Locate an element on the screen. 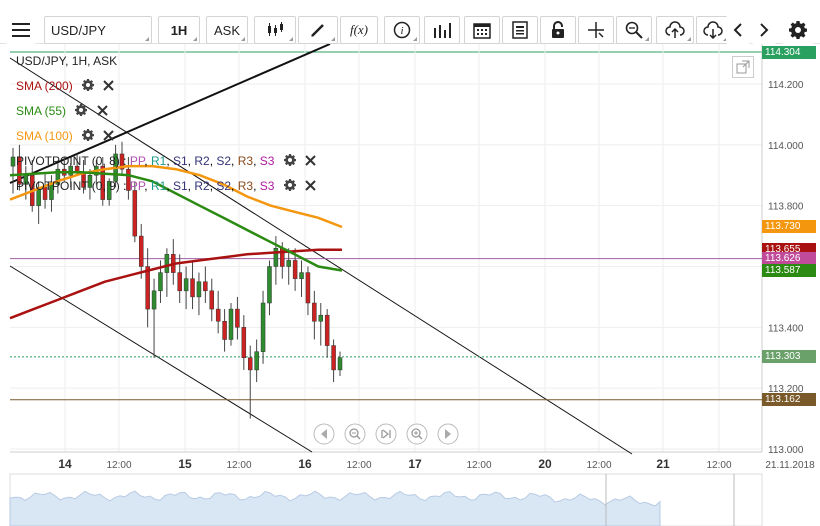  time-tick-label: 16 is located at coordinates (305, 464).